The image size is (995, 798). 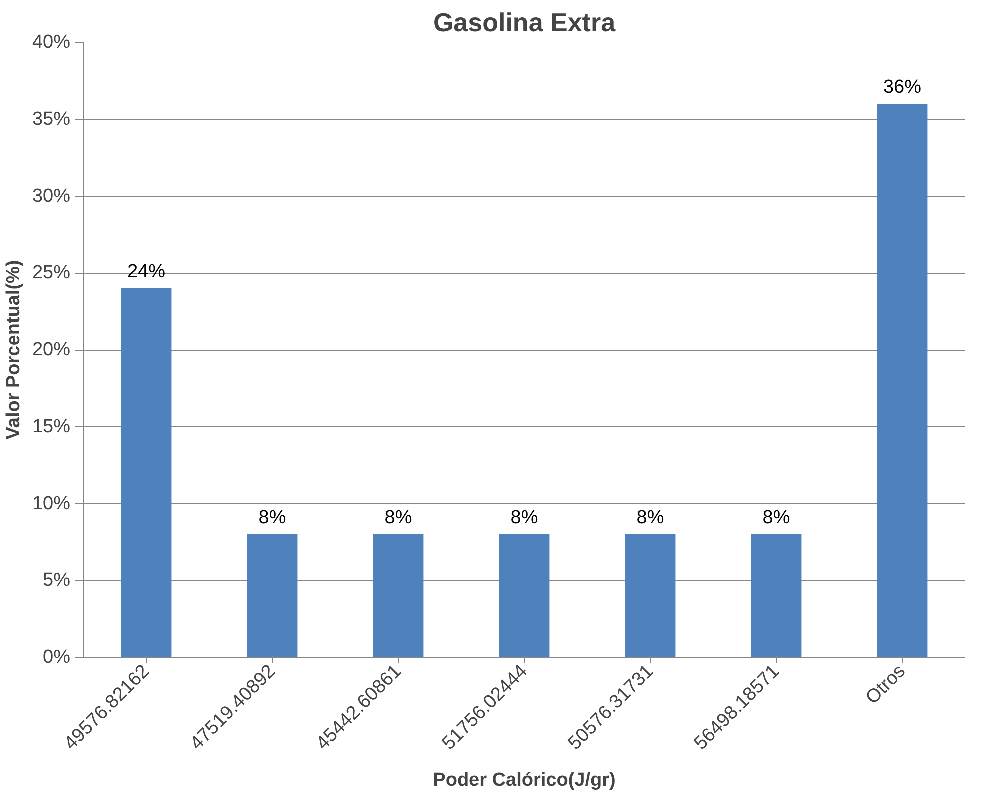 What do you see at coordinates (902, 87) in the screenshot?
I see `data-label: 36%` at bounding box center [902, 87].